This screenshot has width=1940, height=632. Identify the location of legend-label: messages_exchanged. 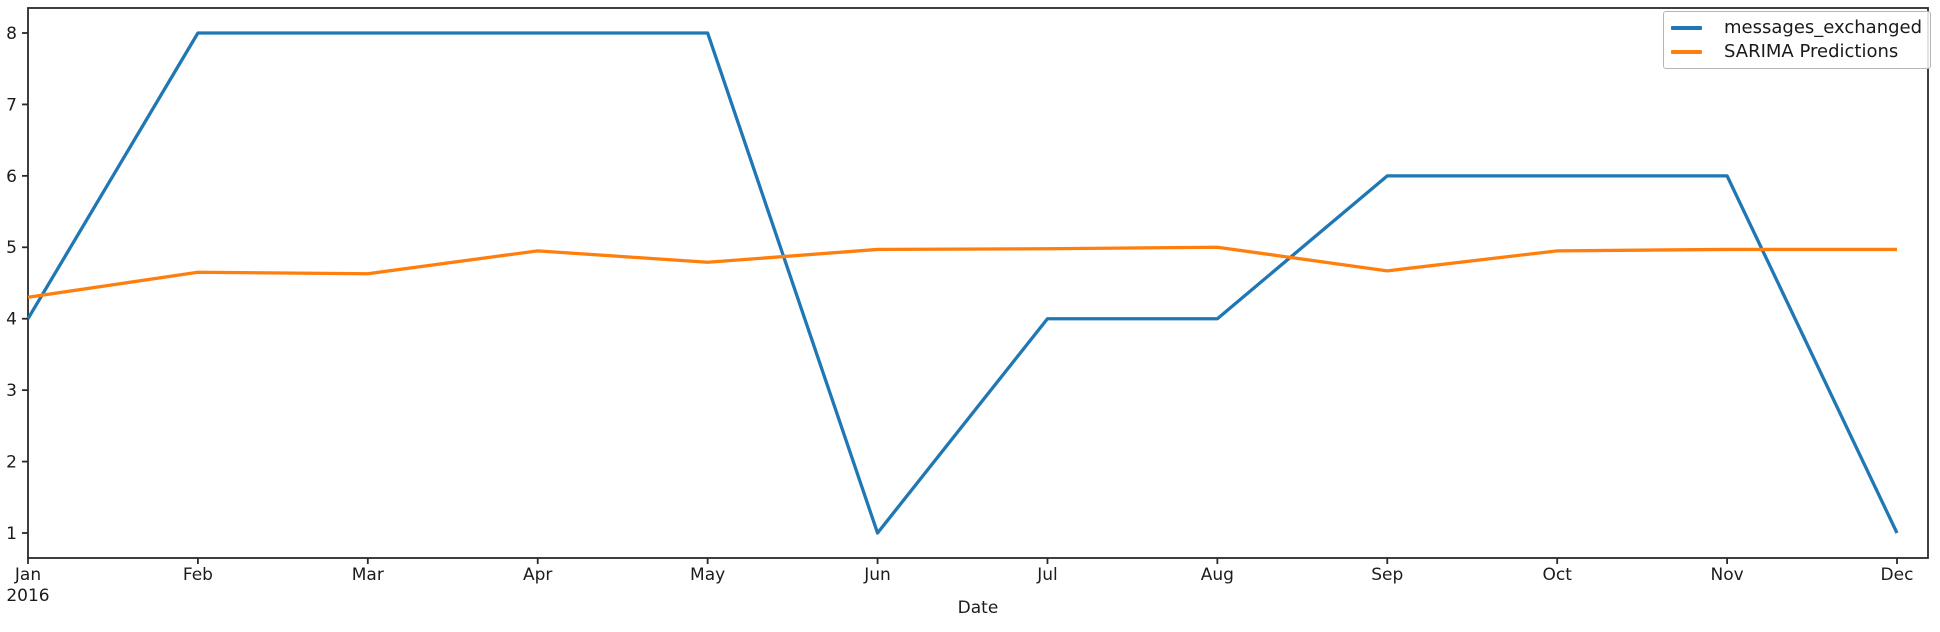
(1823, 27).